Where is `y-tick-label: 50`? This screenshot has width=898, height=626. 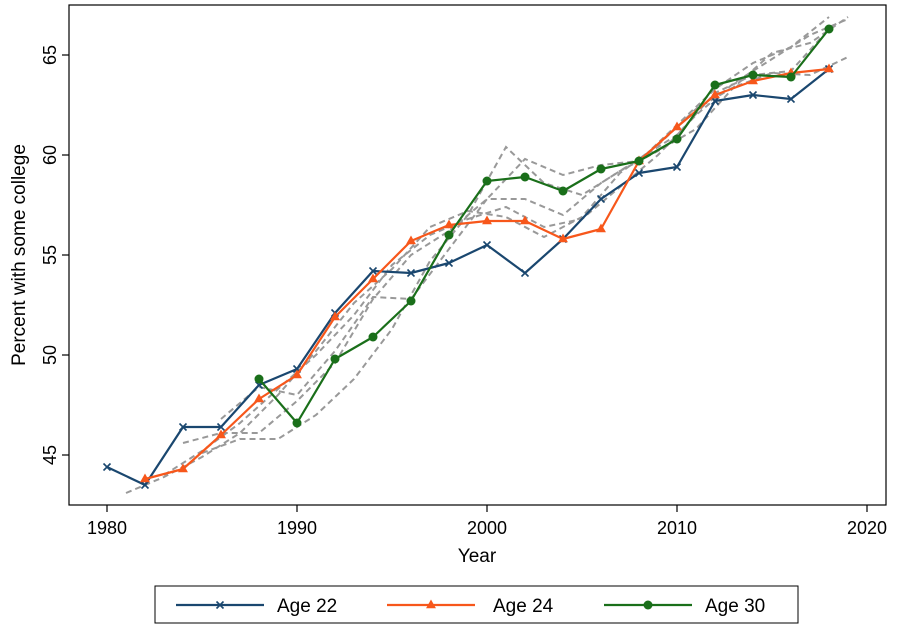
y-tick-label: 50 is located at coordinates (50, 355).